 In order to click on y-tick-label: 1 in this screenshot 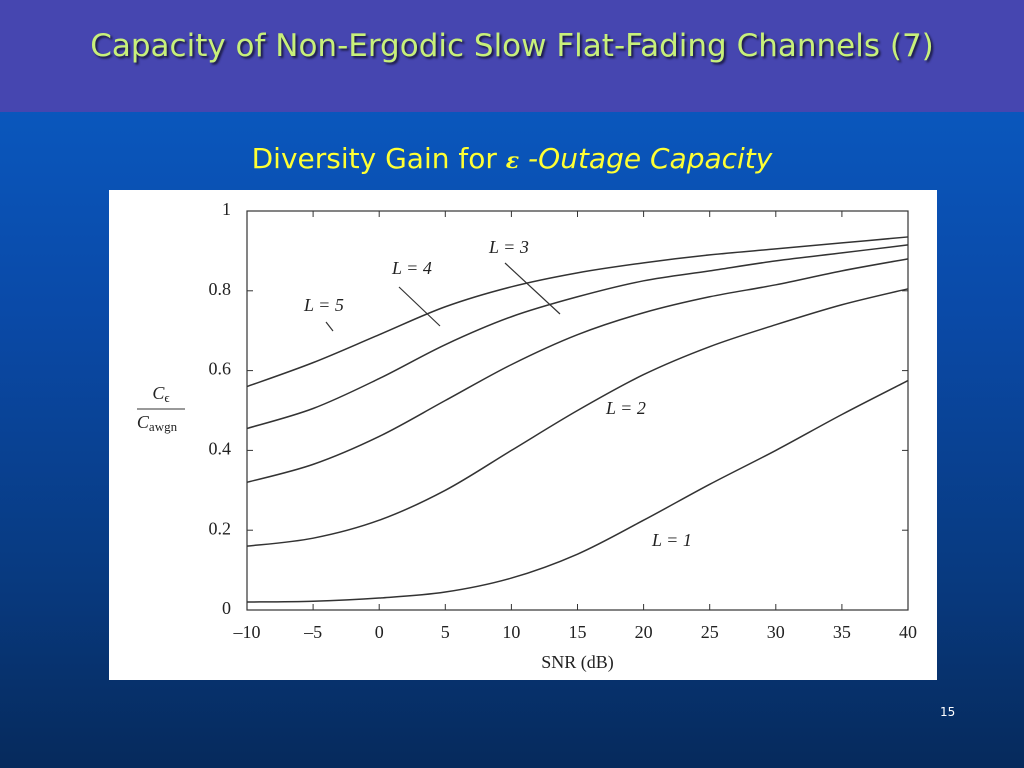, I will do `click(226, 209)`.